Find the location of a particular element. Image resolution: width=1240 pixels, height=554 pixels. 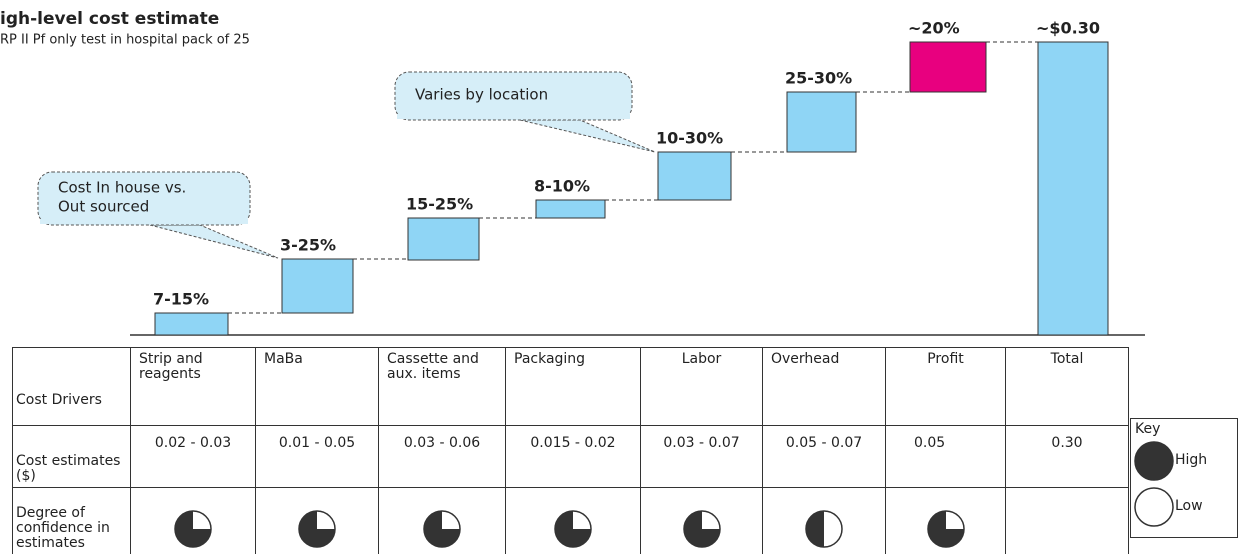

bar-label: ~20% is located at coordinates (934, 28).